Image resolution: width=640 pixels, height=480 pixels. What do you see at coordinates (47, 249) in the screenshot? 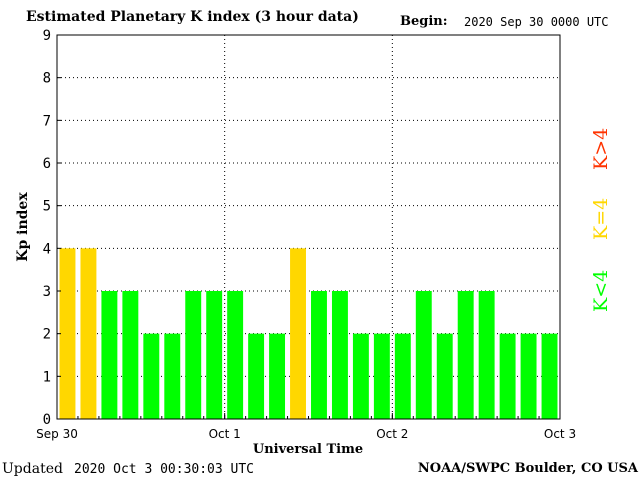
I see `y-tick-label: 4` at bounding box center [47, 249].